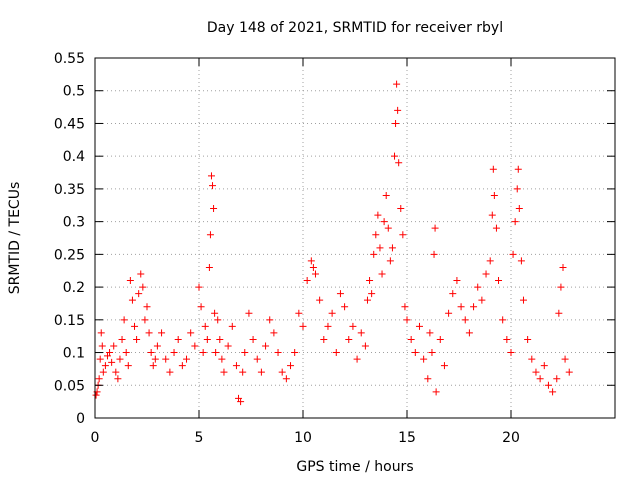 The height and width of the screenshot is (480, 640). Describe the element at coordinates (69, 190) in the screenshot. I see `y-tick-label: 0.35` at that location.